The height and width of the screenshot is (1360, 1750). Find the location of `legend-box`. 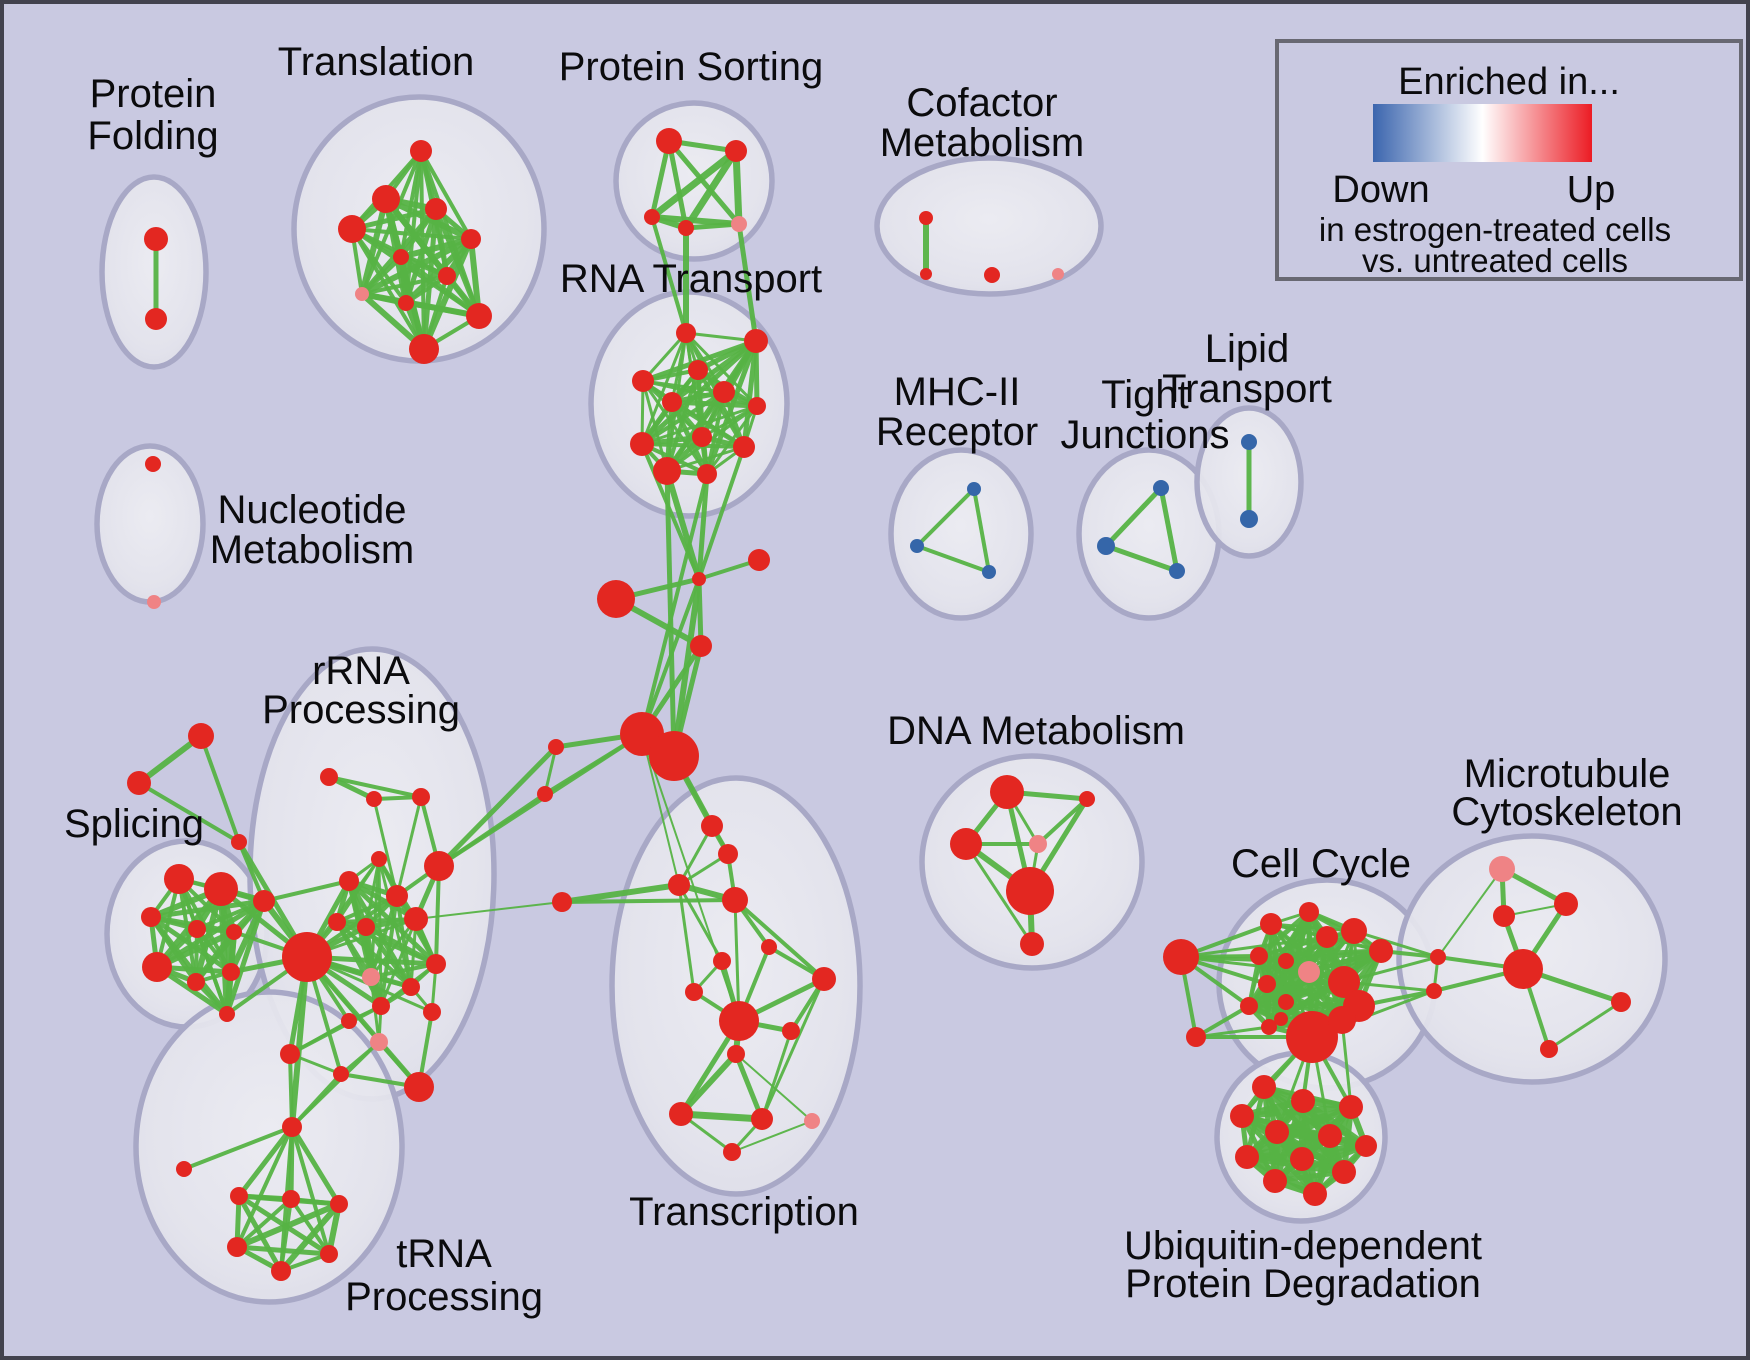

legend-box is located at coordinates (1509, 160).